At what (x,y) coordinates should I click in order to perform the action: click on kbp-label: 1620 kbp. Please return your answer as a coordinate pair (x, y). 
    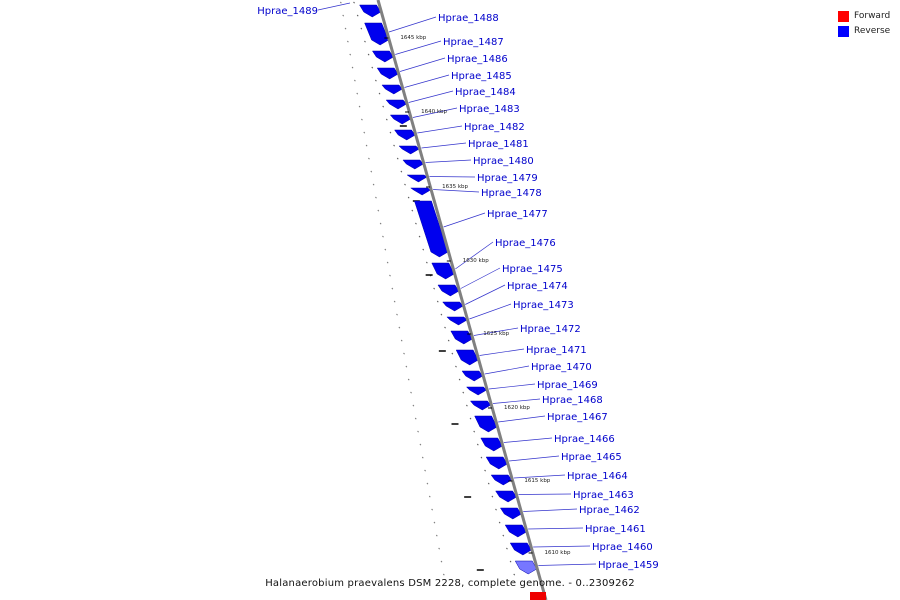
    Looking at the image, I should click on (517, 408).